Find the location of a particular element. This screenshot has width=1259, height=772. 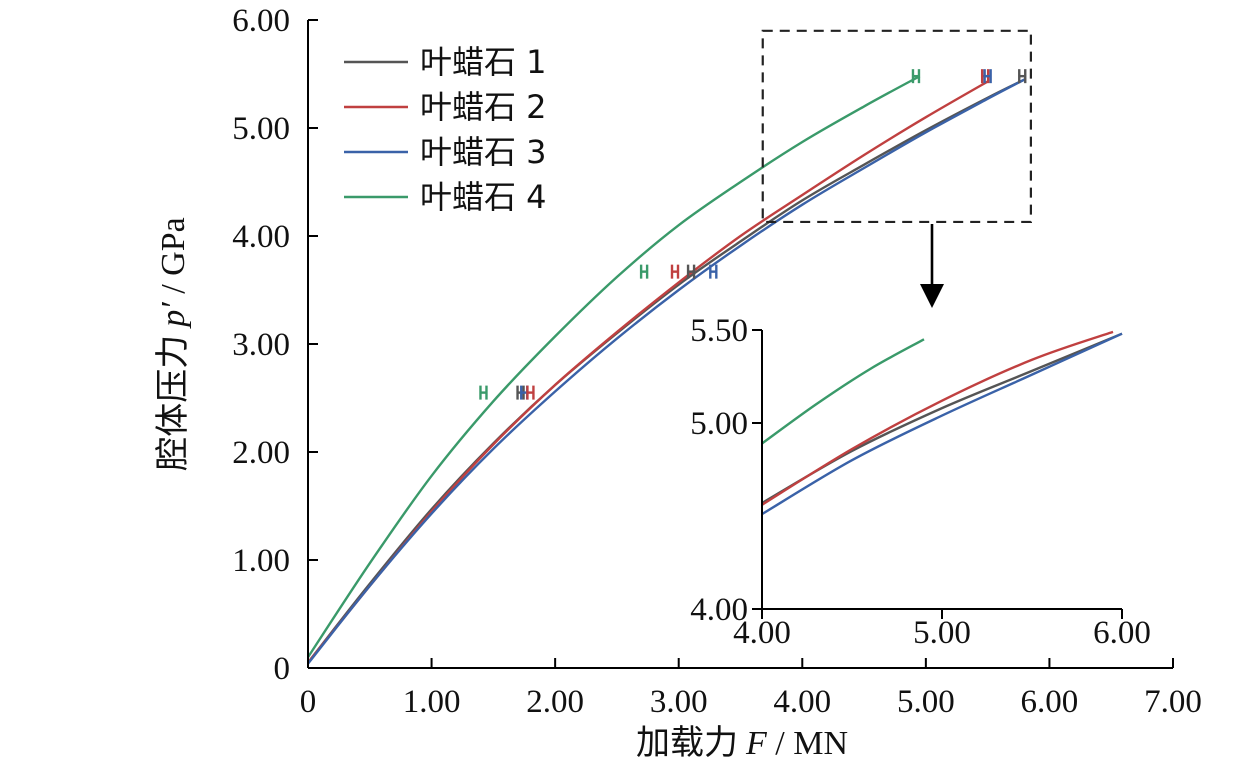

x-tick-label: 5.00 is located at coordinates (926, 702).